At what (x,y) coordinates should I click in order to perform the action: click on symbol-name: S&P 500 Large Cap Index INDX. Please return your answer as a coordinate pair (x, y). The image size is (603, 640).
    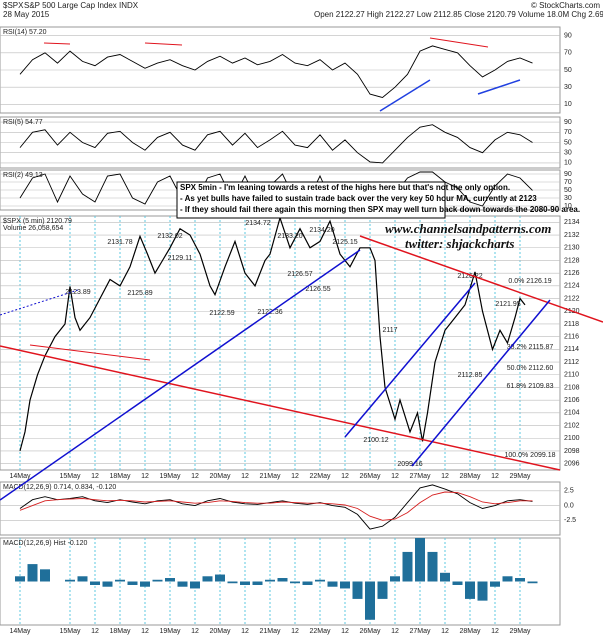
    Looking at the image, I should click on (81, 5).